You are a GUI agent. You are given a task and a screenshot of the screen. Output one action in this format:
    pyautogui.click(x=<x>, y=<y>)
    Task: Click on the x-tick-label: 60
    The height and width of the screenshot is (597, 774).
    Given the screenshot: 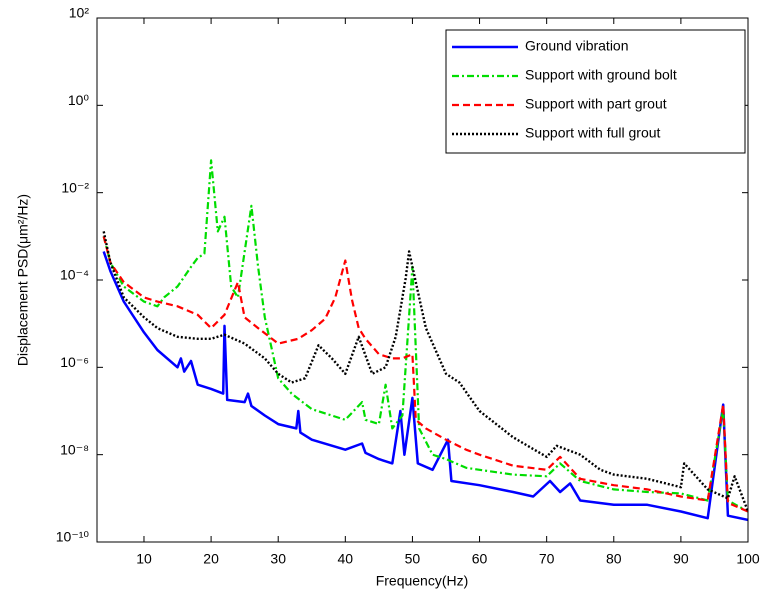 What is the action you would take?
    pyautogui.click(x=480, y=559)
    